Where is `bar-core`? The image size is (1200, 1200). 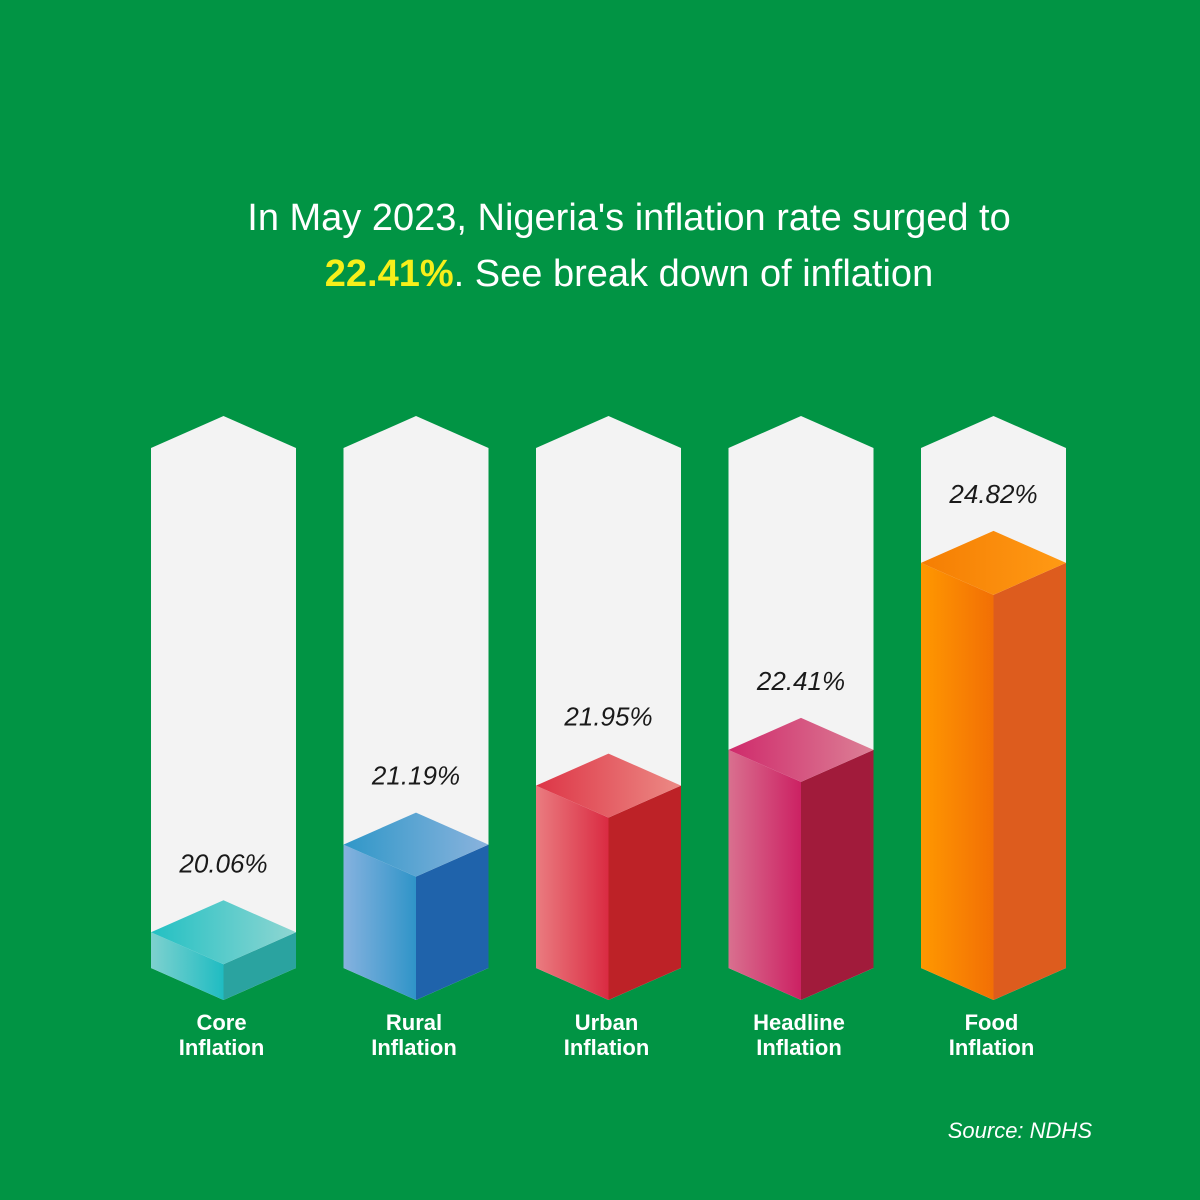
bar-core is located at coordinates (223, 950).